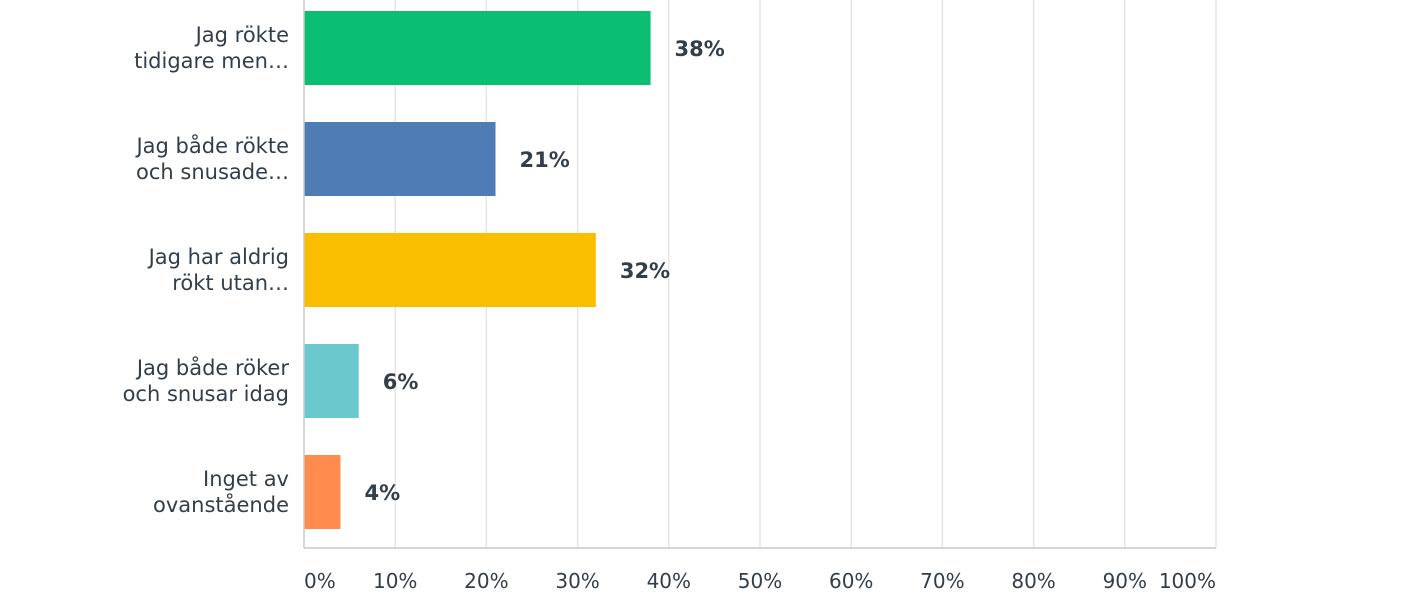 The width and height of the screenshot is (1420, 600). What do you see at coordinates (645, 271) in the screenshot?
I see `value-label-3: 32%` at bounding box center [645, 271].